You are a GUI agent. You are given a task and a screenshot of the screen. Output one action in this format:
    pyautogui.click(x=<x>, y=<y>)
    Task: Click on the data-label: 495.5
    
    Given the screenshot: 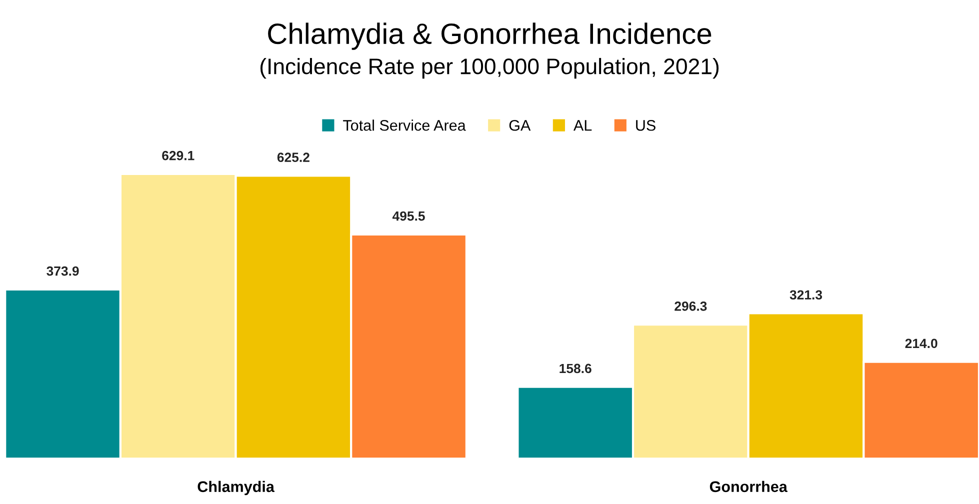 What is the action you would take?
    pyautogui.click(x=408, y=216)
    